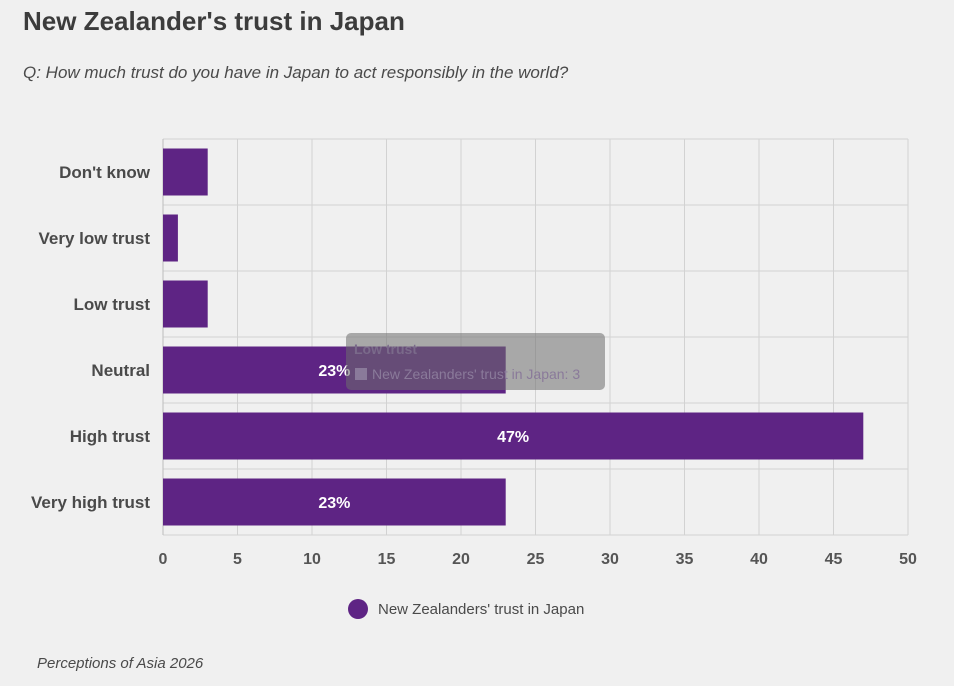 Image resolution: width=954 pixels, height=686 pixels. I want to click on category-label: Very high trust, so click(90, 502).